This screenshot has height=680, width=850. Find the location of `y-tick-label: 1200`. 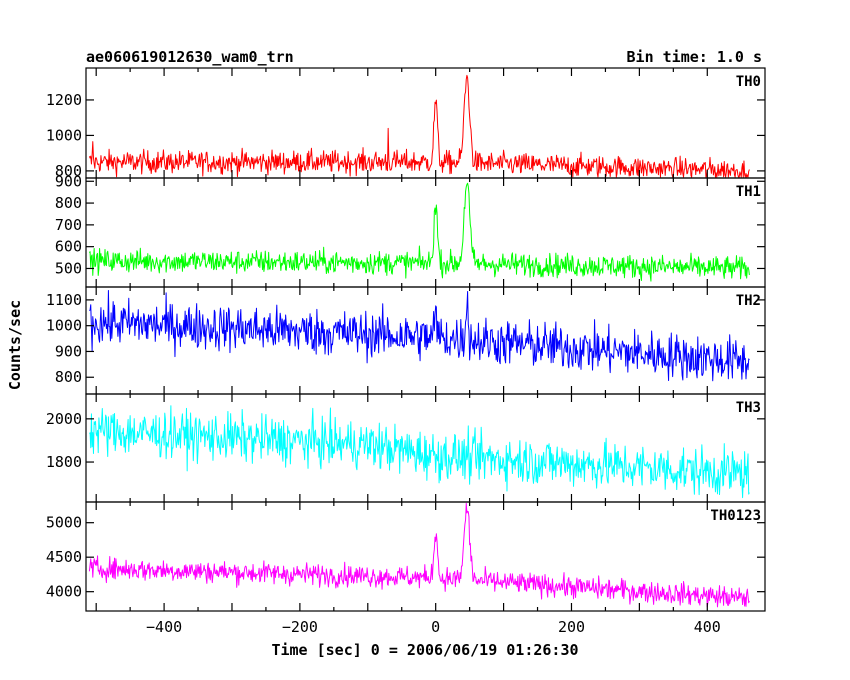

y-tick-label: 1200 is located at coordinates (64, 100).